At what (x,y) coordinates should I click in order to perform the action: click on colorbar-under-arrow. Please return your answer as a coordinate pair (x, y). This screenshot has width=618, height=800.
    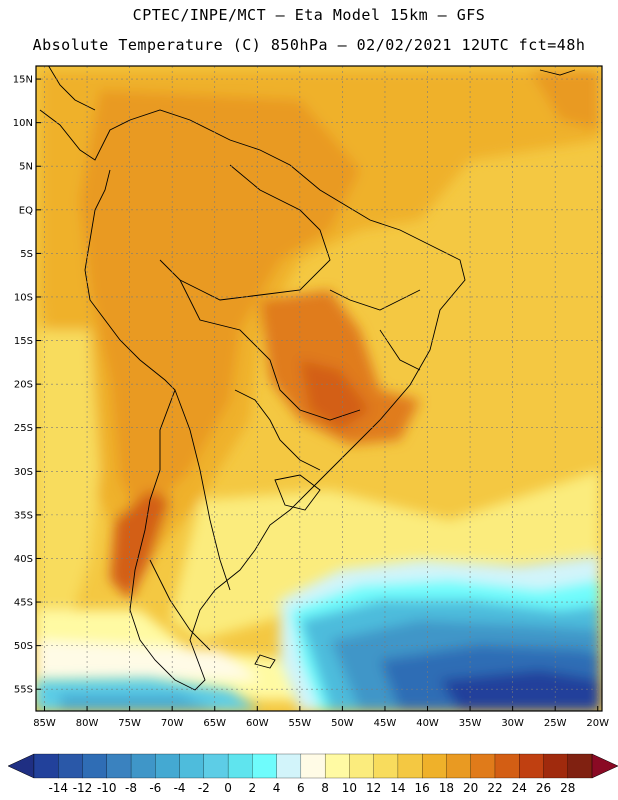
    Looking at the image, I should click on (21, 766).